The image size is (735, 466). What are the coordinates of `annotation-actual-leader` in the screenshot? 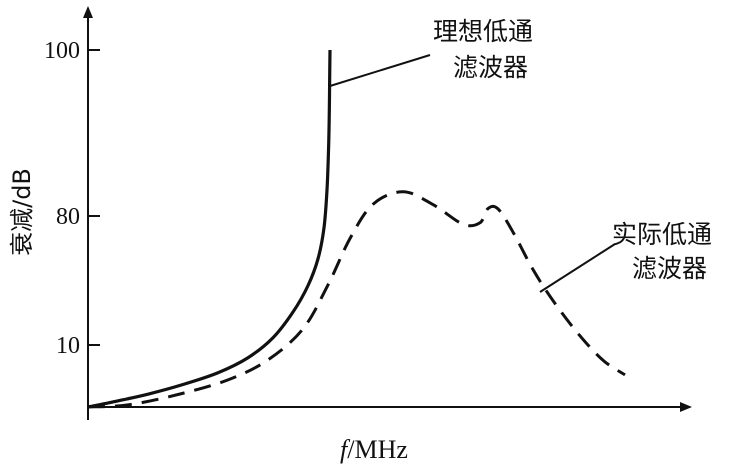 It's located at (577, 268).